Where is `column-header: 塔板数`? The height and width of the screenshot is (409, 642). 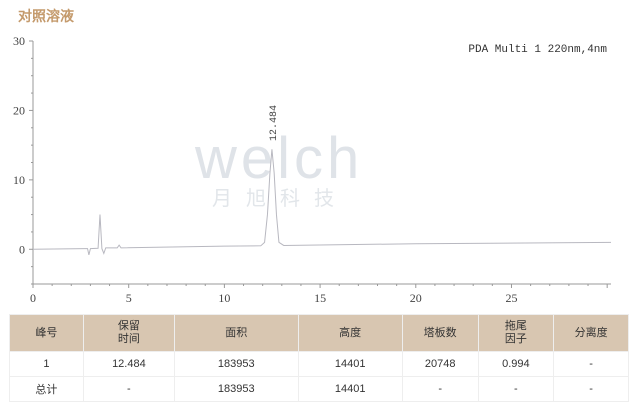 column-header: 塔板数 is located at coordinates (440, 333).